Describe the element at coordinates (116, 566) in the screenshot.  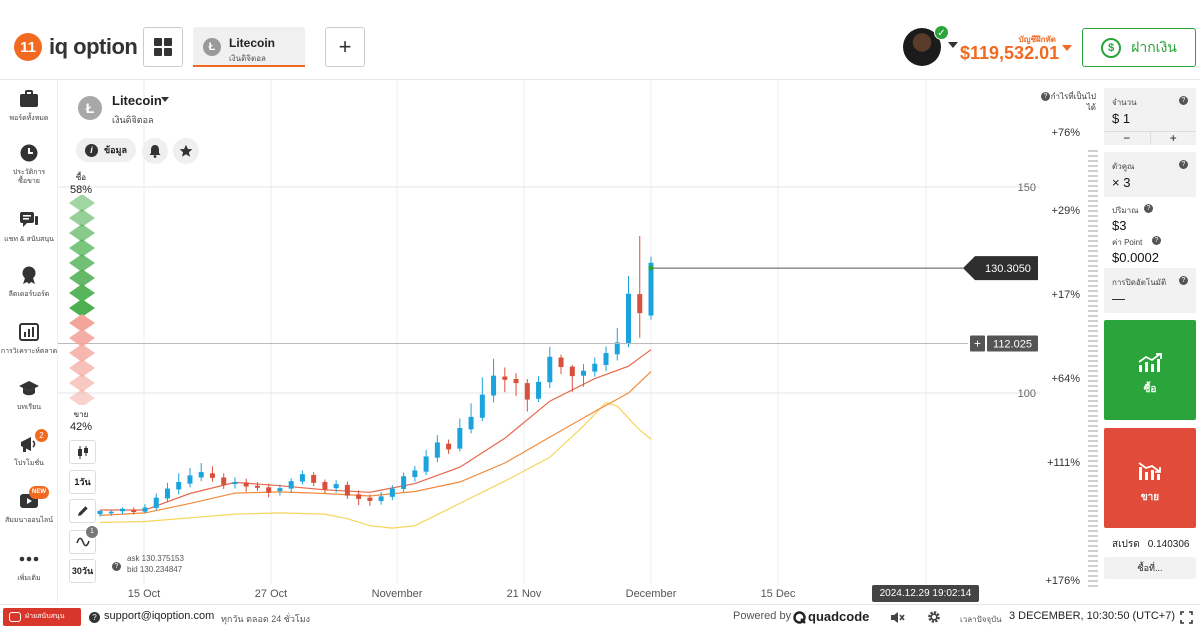
I see `ask-bid-help-icon: ?` at that location.